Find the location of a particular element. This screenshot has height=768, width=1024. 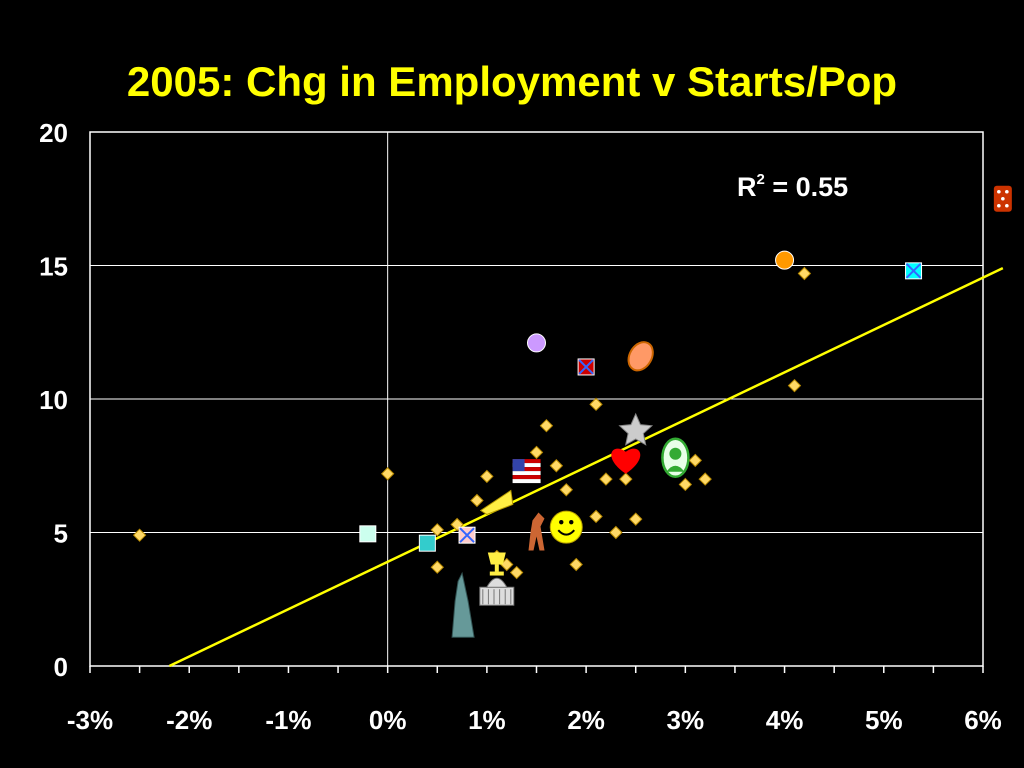

seashell-icon is located at coordinates (640, 356).